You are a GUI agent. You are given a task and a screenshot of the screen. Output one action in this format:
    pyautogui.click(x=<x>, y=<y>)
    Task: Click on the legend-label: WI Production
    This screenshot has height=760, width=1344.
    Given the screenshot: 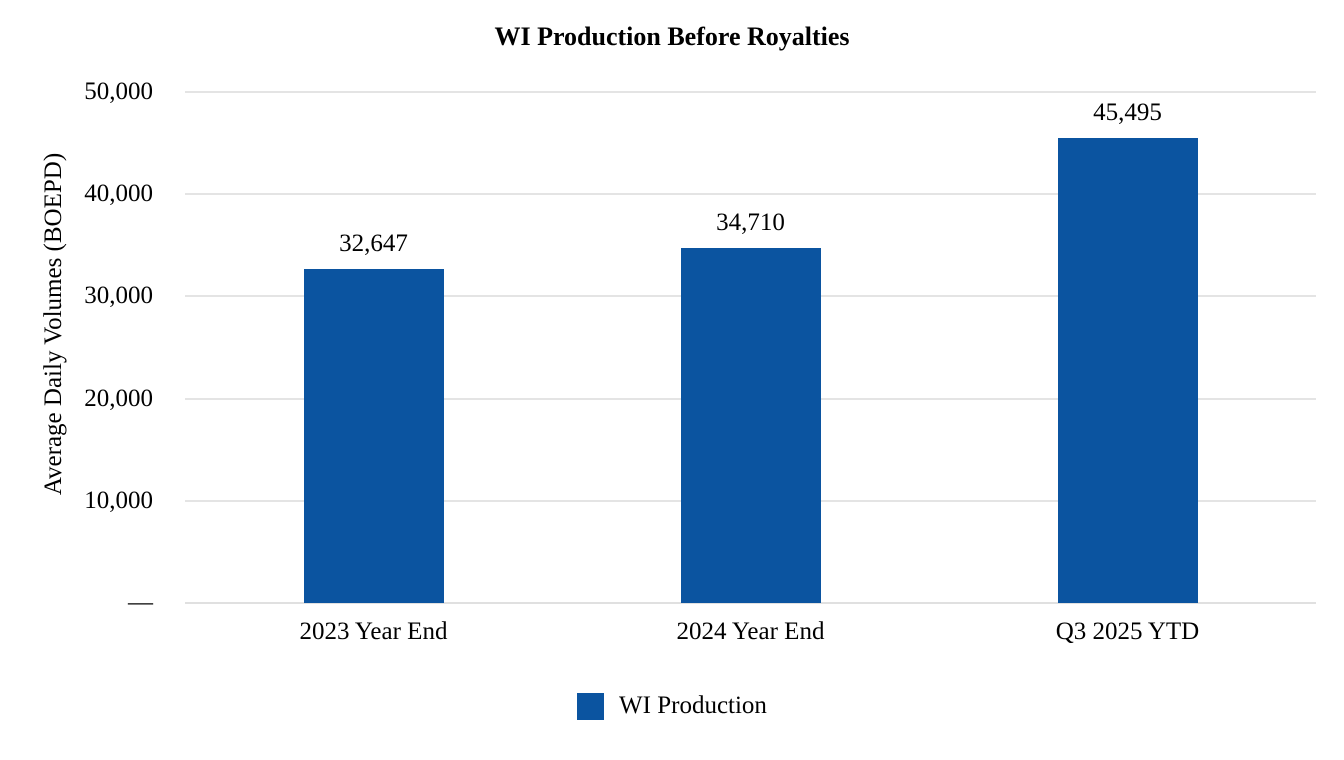 What is the action you would take?
    pyautogui.click(x=693, y=705)
    